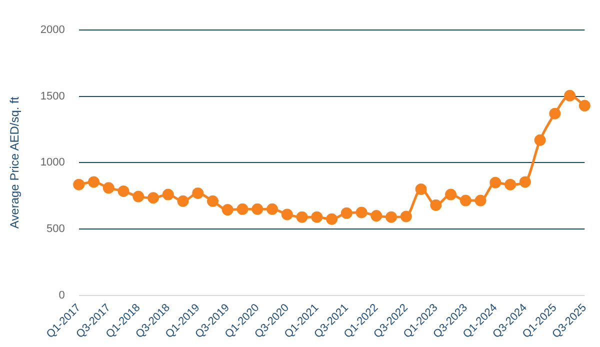 The image size is (600, 347). What do you see at coordinates (52, 30) in the screenshot?
I see `y-tick-label: 2000` at bounding box center [52, 30].